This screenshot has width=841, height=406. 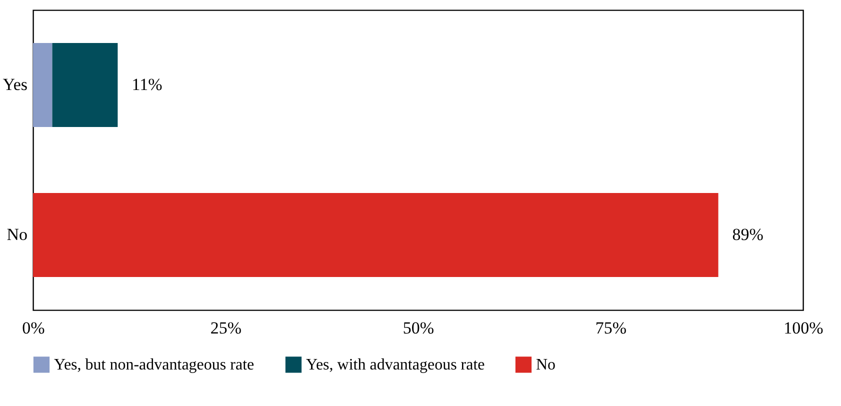 I want to click on legend-label: Yes, with advantageous rate, so click(x=395, y=365).